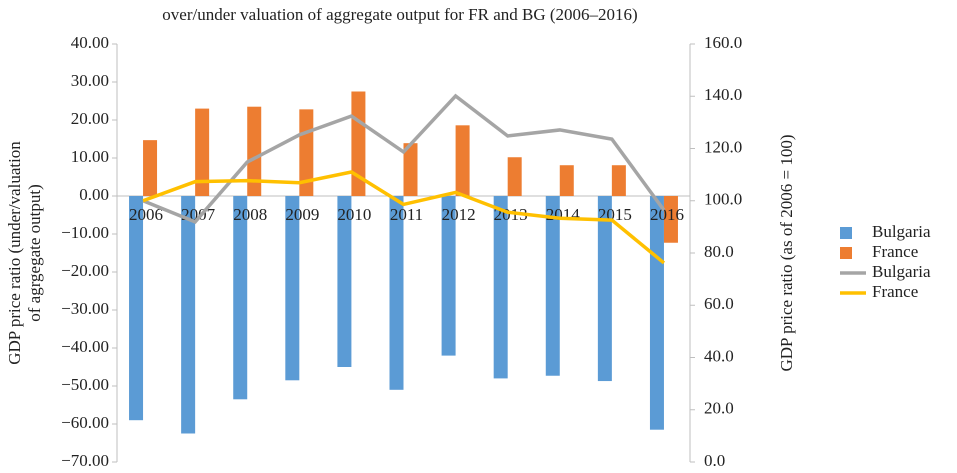 This screenshot has width=957, height=473. Describe the element at coordinates (250, 214) in the screenshot. I see `x-tick-label: 2008` at that location.